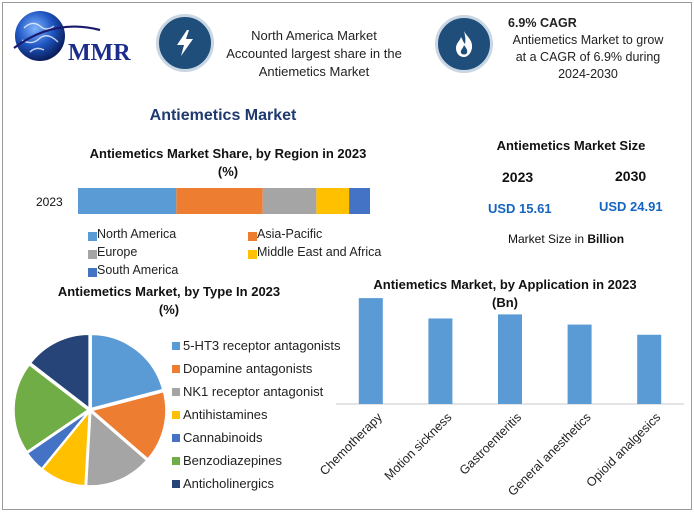 The width and height of the screenshot is (694, 512). I want to click on region-bar-north-america, so click(127, 201).